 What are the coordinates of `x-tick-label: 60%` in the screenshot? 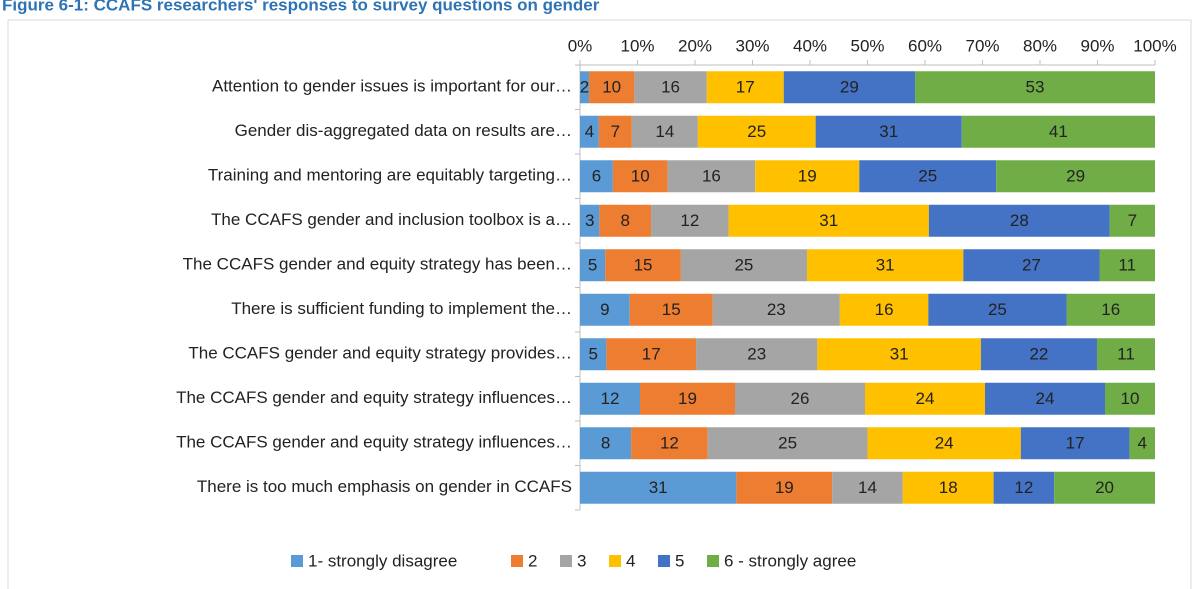 It's located at (925, 45).